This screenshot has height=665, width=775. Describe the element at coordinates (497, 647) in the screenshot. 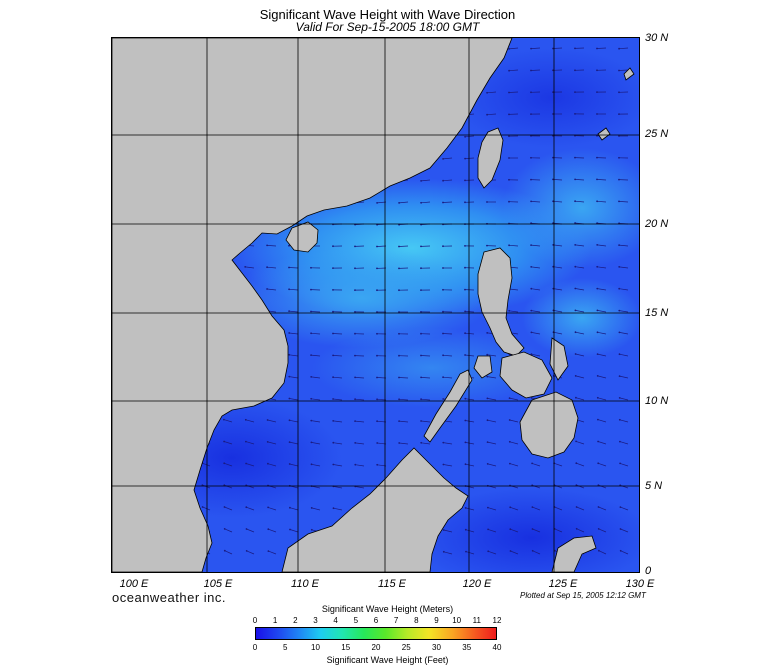

I see `feet-tick: 40` at that location.